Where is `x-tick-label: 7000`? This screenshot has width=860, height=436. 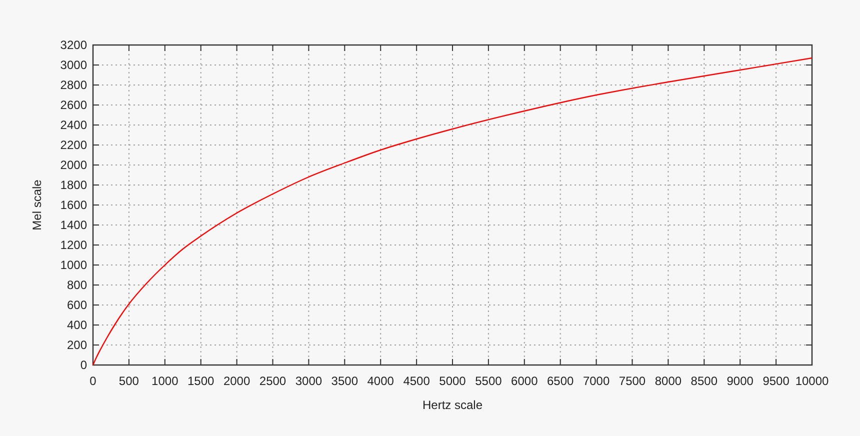
x-tick-label: 7000 is located at coordinates (596, 381).